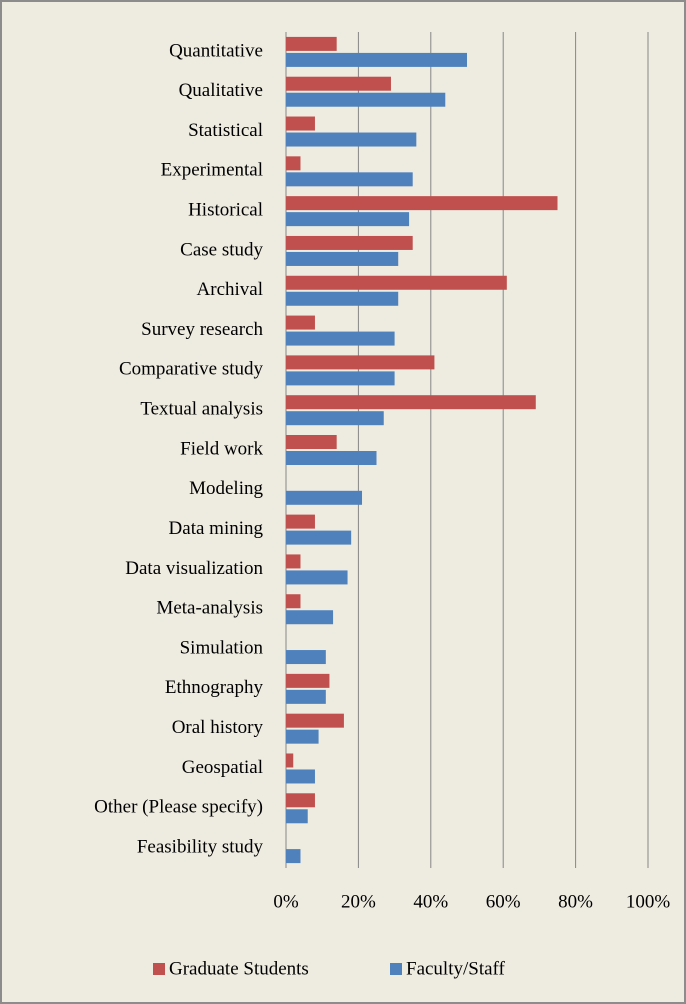 The height and width of the screenshot is (1004, 686). Describe the element at coordinates (212, 170) in the screenshot. I see `y-tick-label: Experimental` at that location.